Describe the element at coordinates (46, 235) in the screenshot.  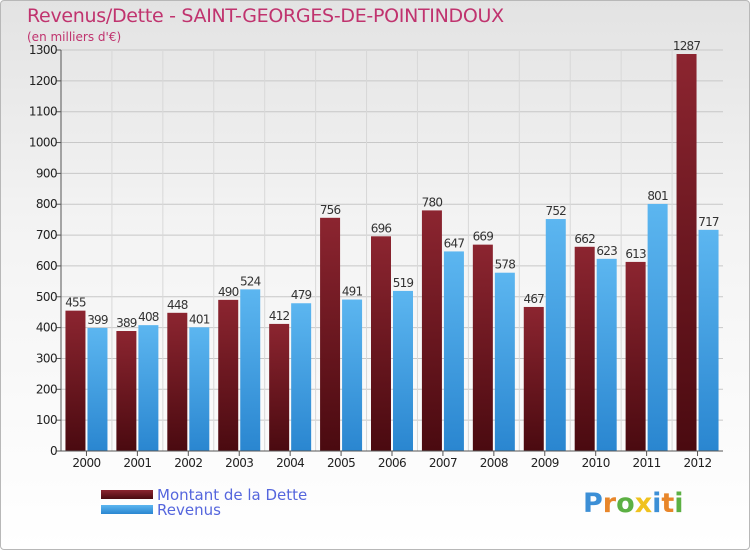
I see `y-tick-label: 700` at that location.